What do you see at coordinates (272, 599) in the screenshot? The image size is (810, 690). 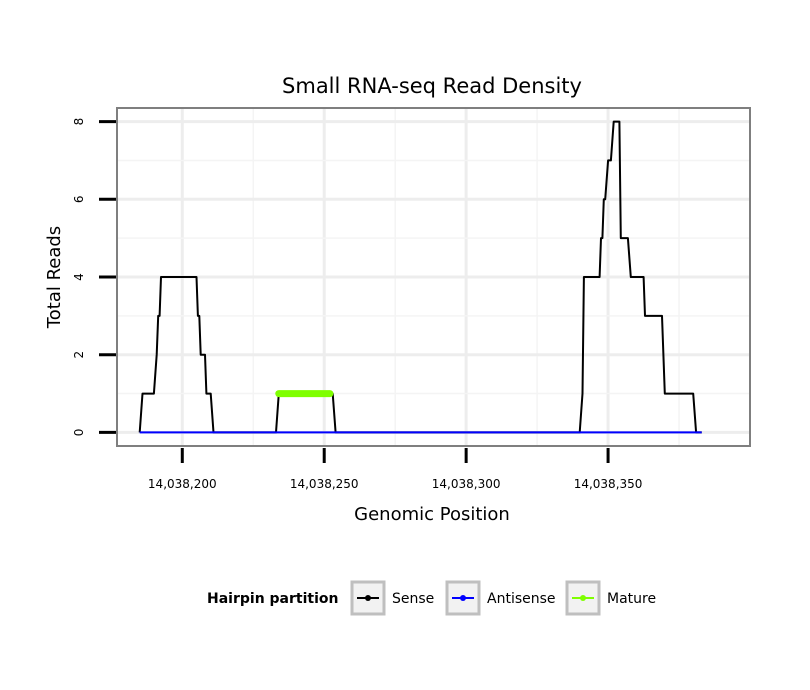 I see `legend-title: Hairpin partition` at bounding box center [272, 599].